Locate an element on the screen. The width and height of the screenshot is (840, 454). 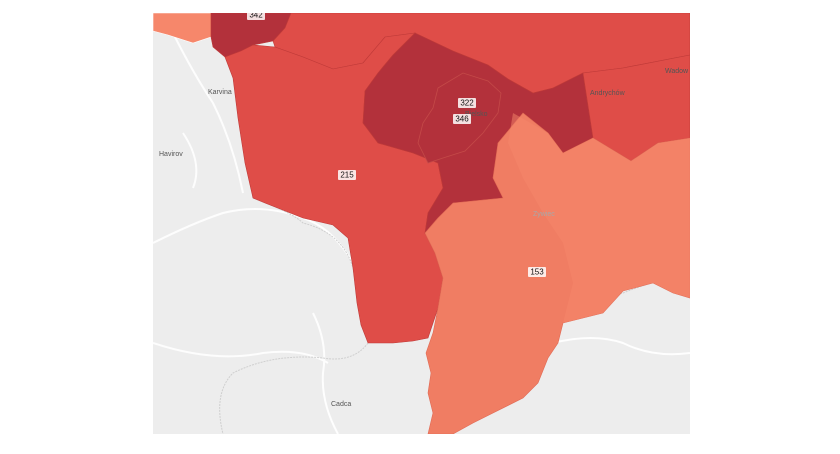
svg-text: 342 is located at coordinates (256, 16).